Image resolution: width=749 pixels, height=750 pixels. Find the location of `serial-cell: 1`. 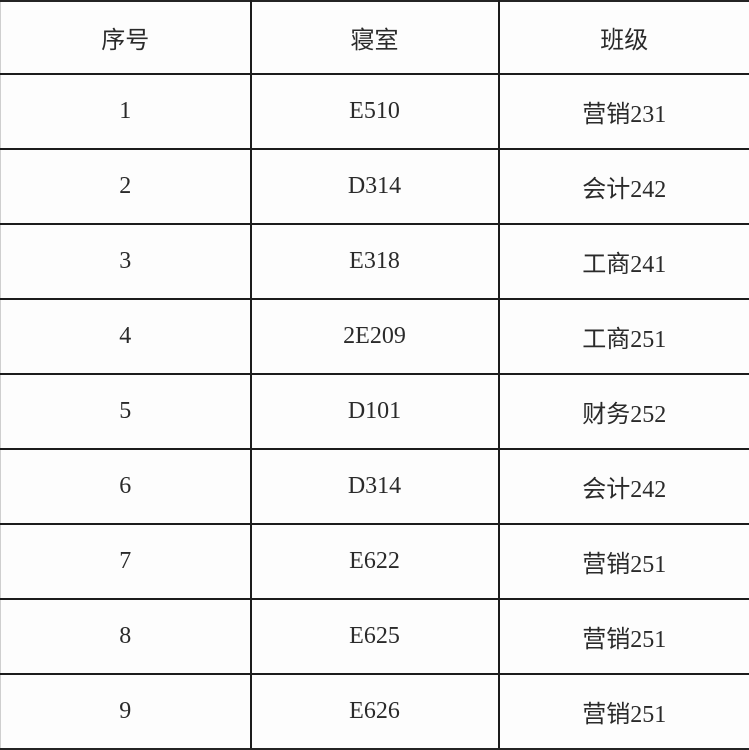

serial-cell: 1 is located at coordinates (126, 111).